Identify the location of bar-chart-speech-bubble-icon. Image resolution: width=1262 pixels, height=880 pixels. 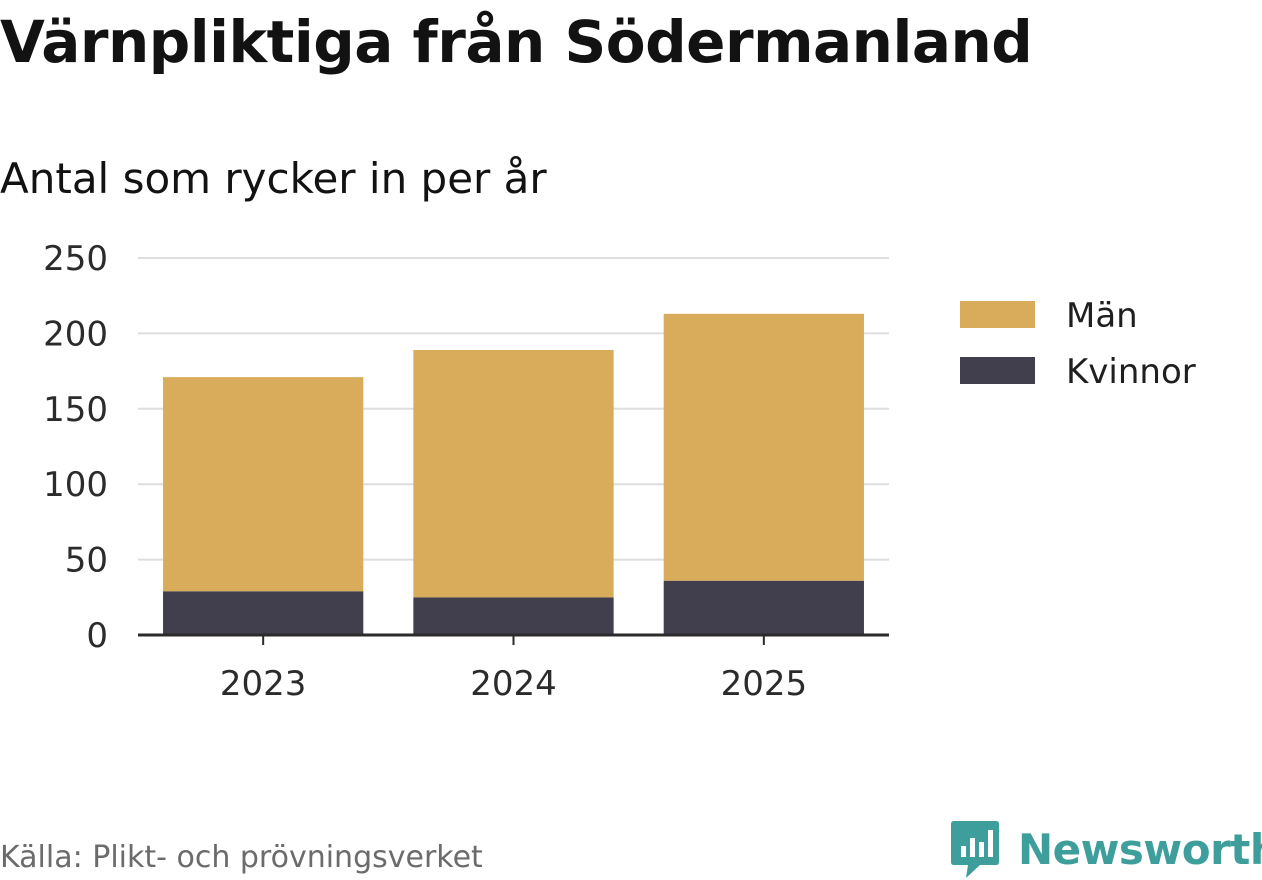
(975, 849).